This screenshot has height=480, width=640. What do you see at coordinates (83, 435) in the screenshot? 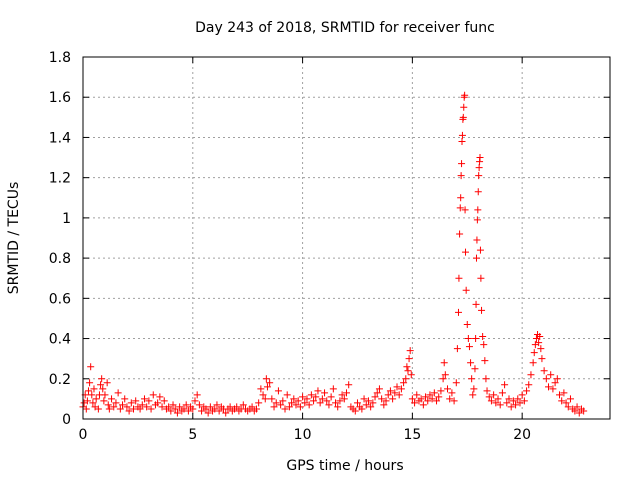
I see `x-tick-label: 0` at bounding box center [83, 435].